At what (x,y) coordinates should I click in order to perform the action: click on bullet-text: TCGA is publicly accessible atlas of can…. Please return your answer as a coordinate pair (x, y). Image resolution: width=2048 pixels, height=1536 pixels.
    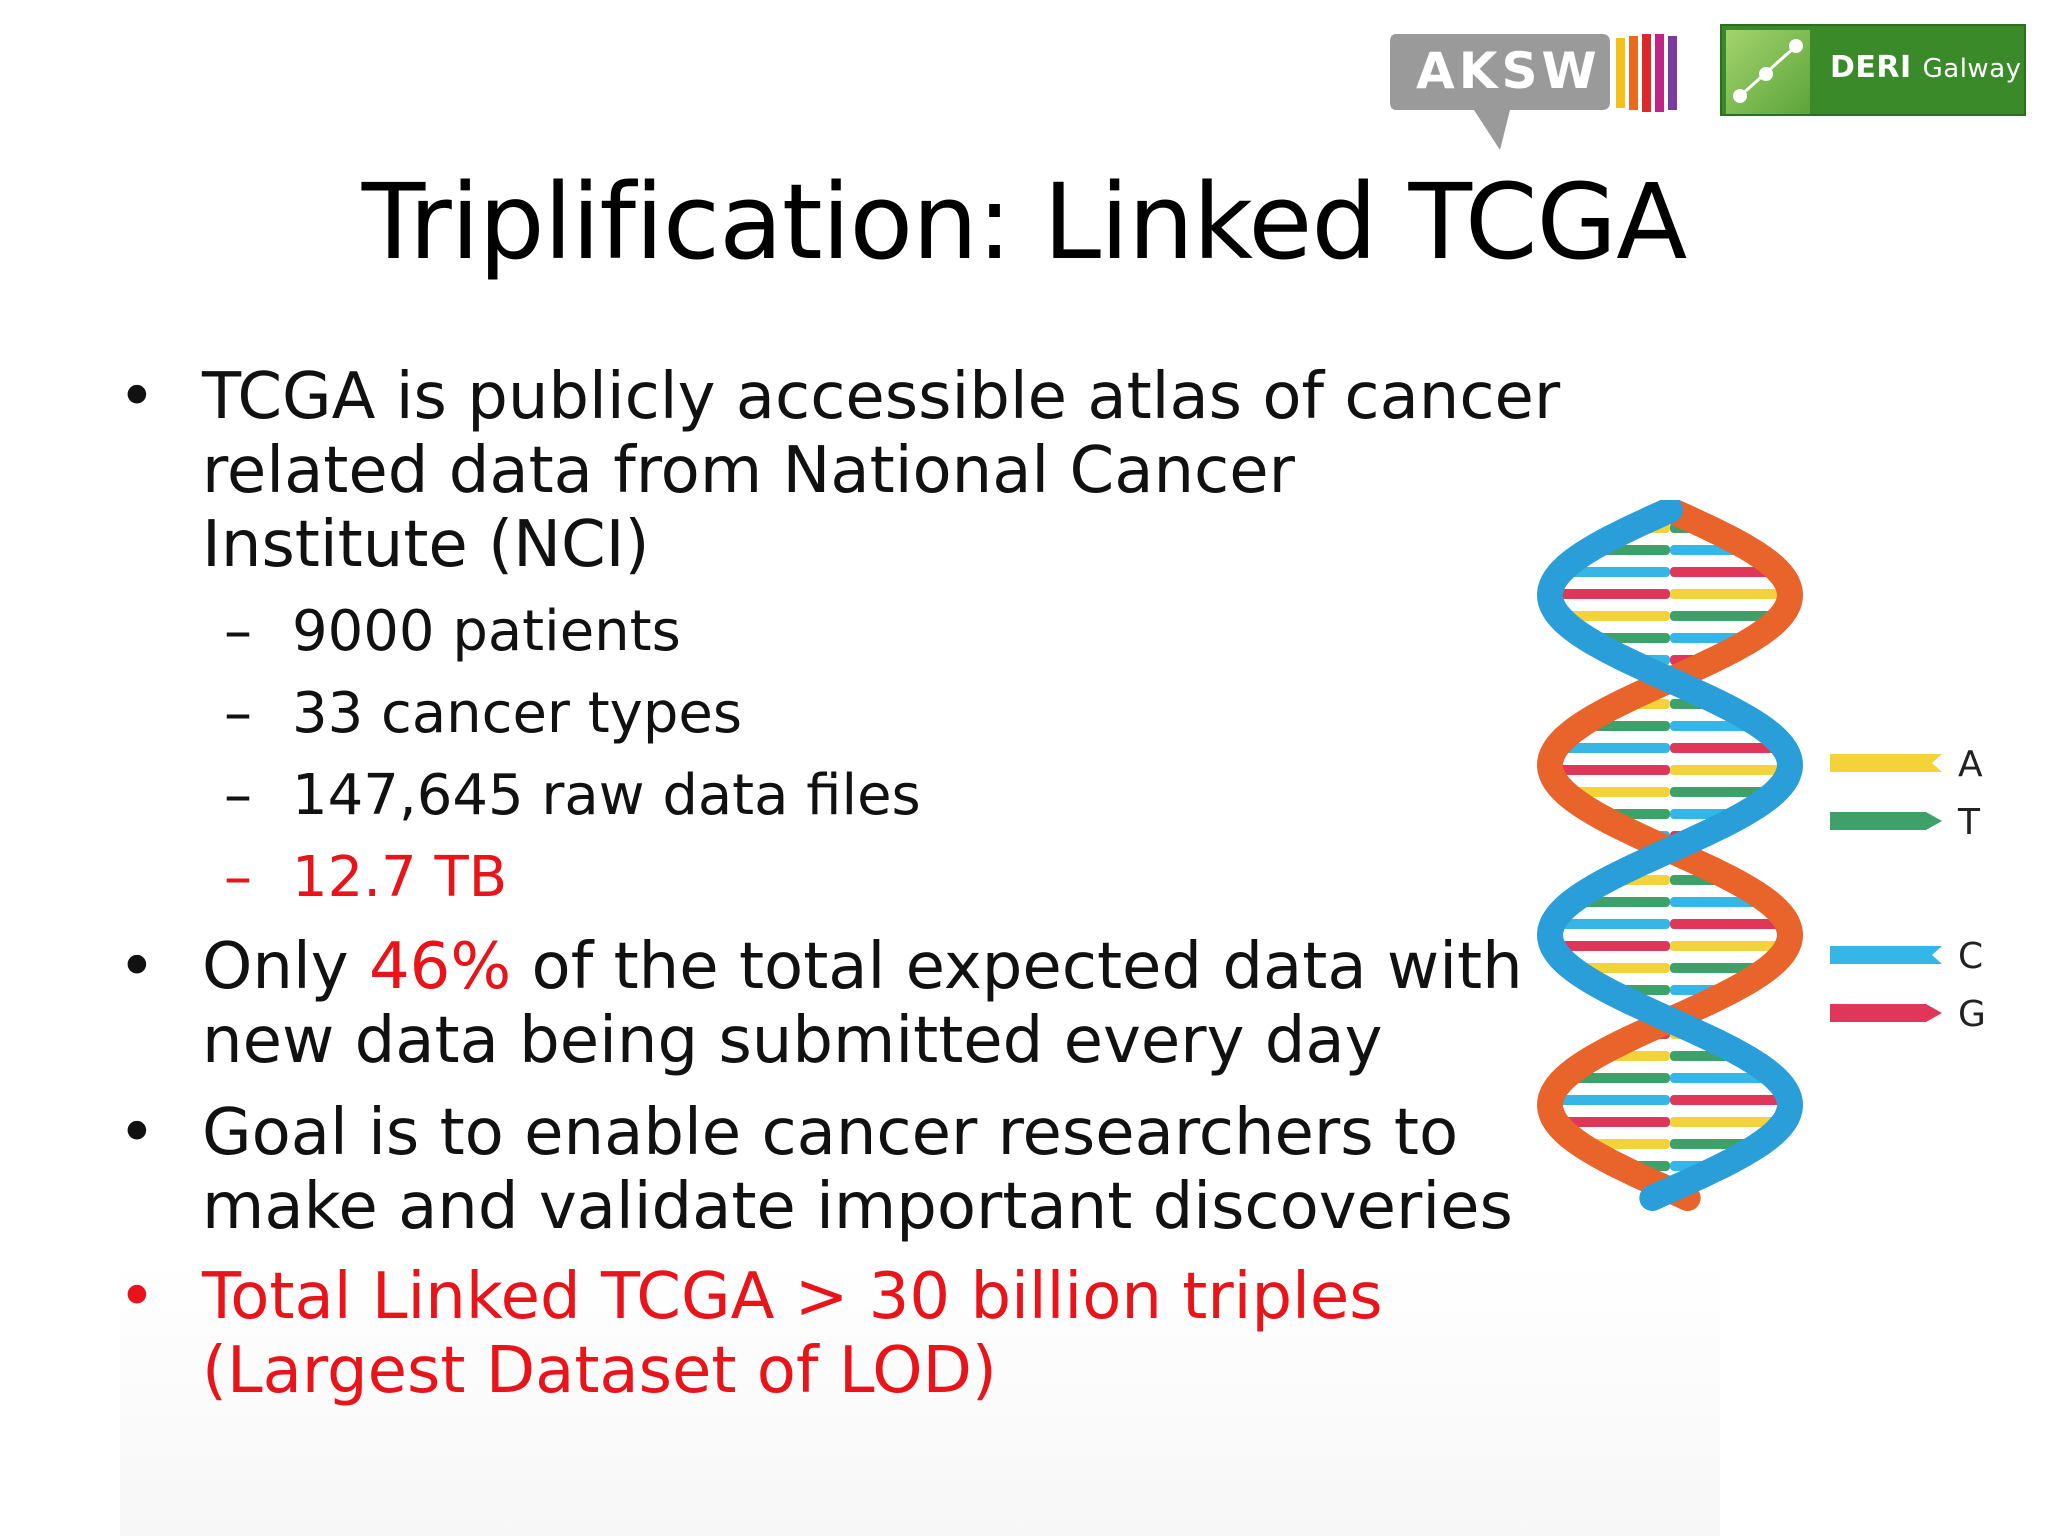
    Looking at the image, I should click on (881, 471).